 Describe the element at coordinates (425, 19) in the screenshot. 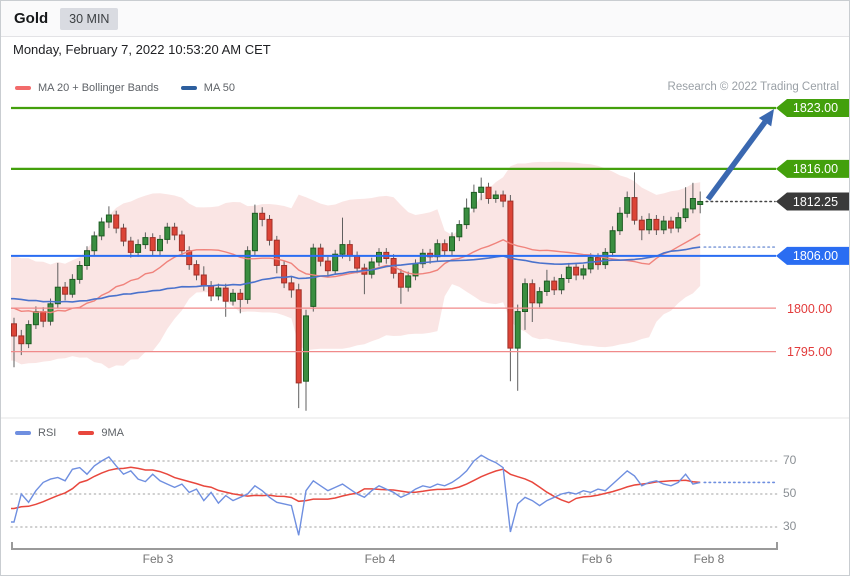

I see `chart-header: Gold 30 MIN` at that location.